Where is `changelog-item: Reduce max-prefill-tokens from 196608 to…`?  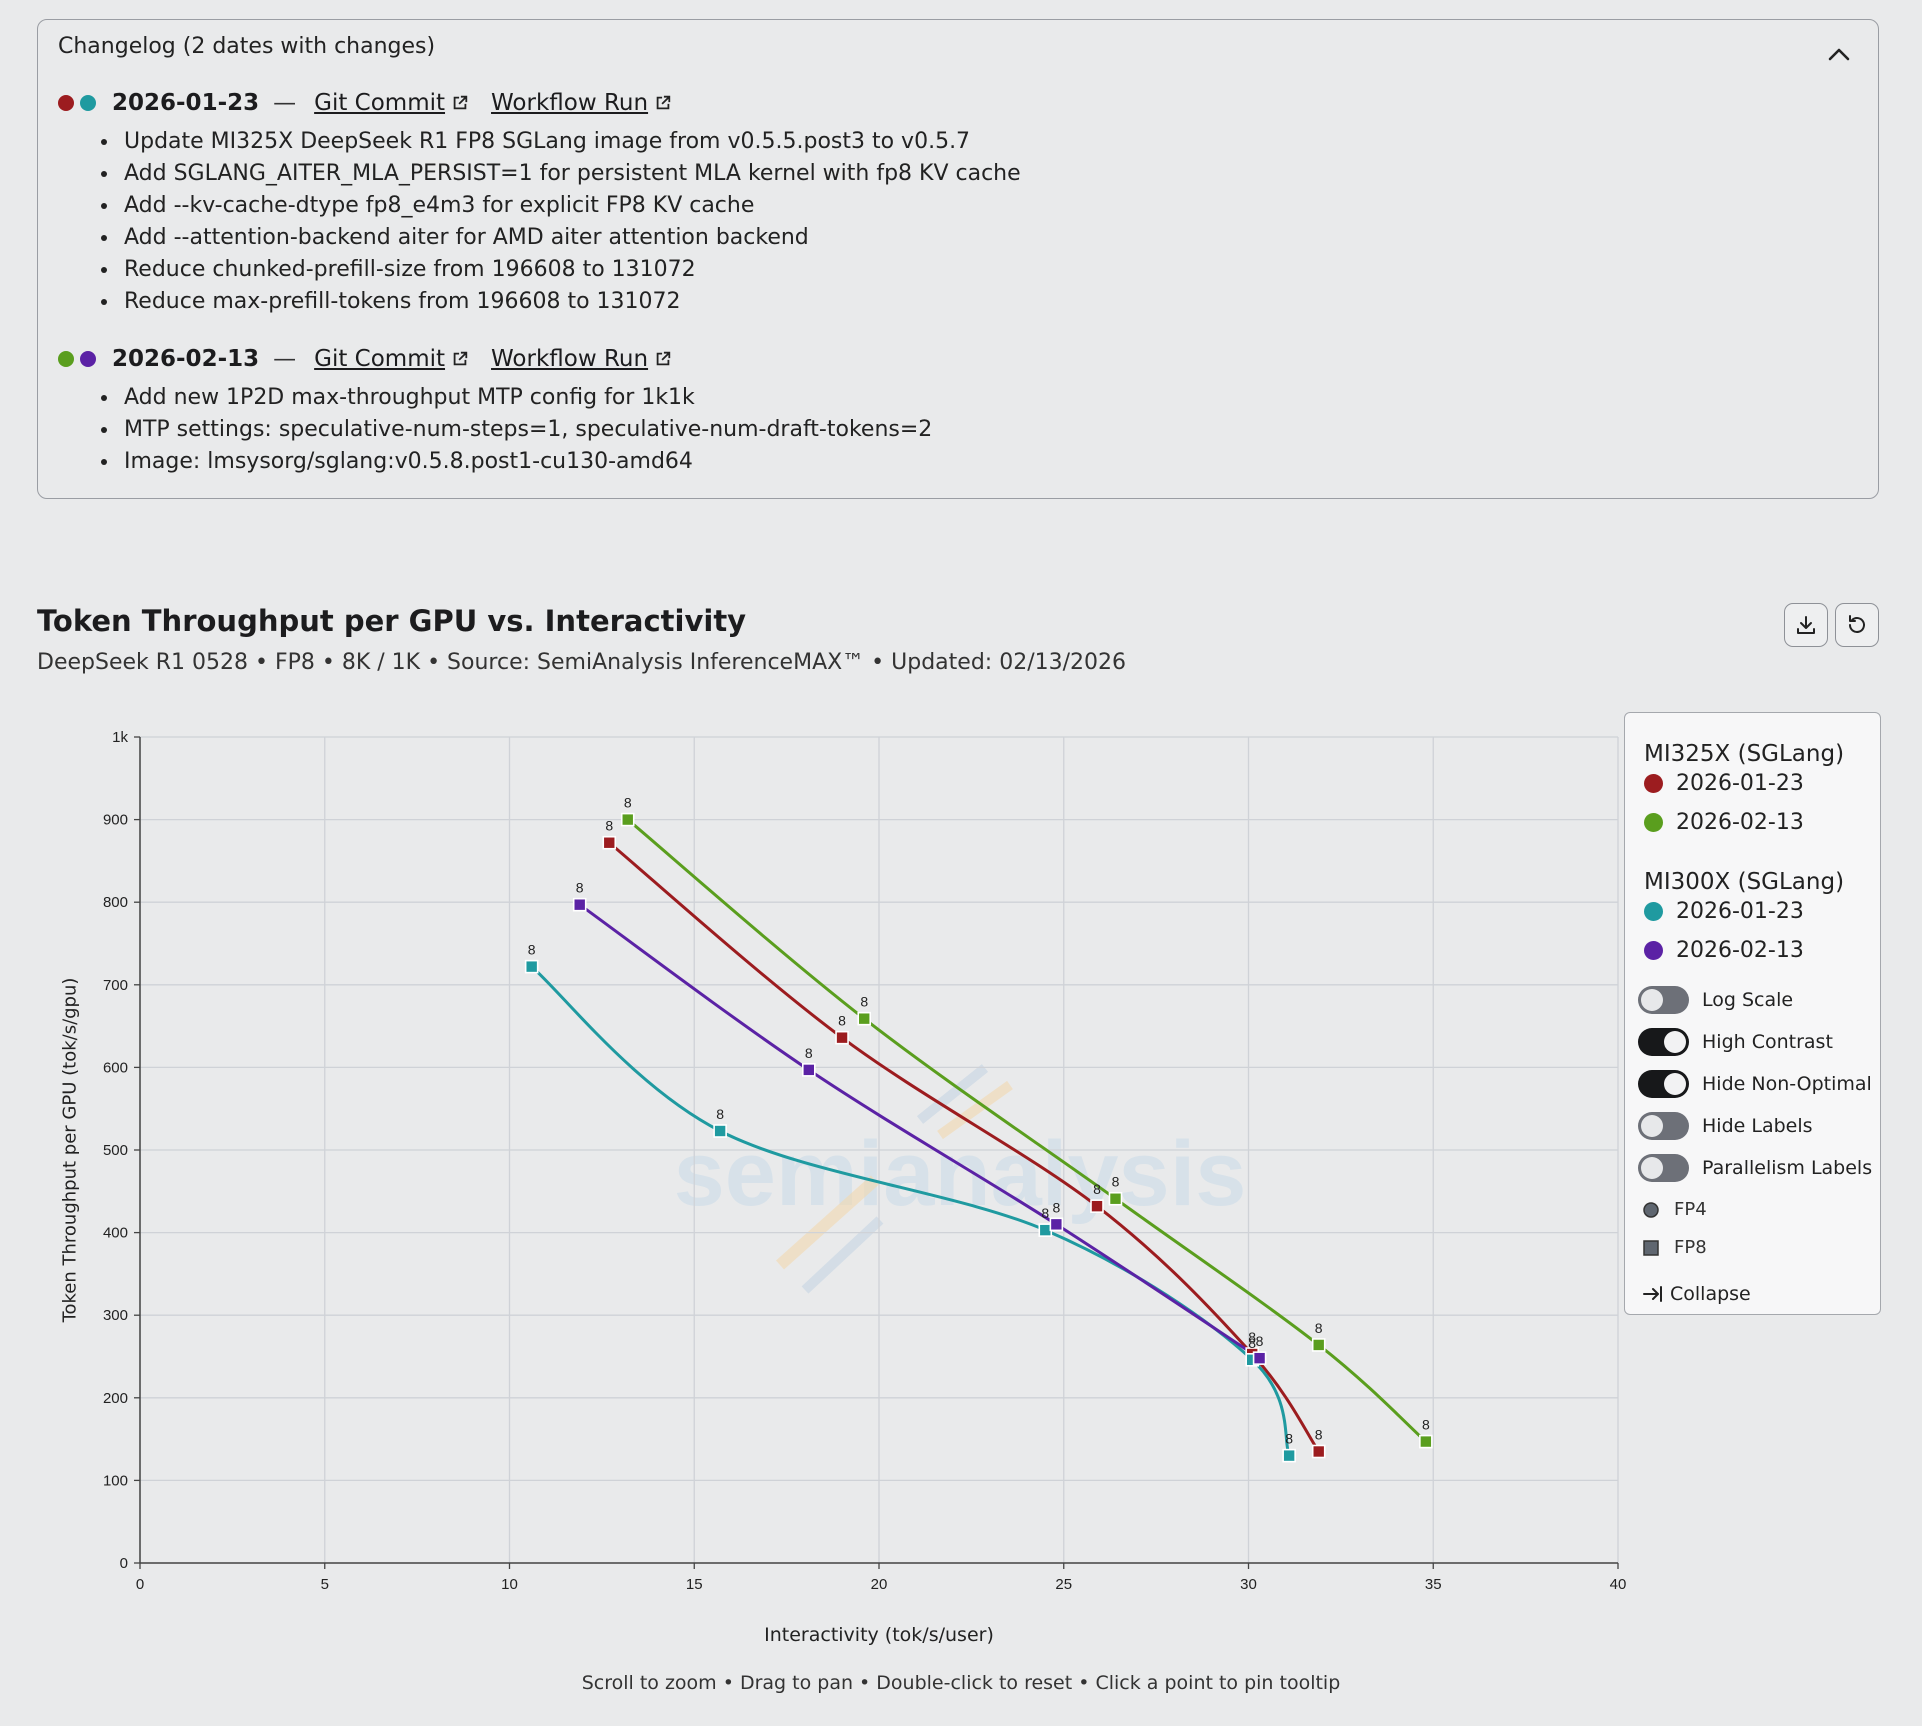 changelog-item: Reduce max-prefill-tokens from 196608 to… is located at coordinates (570, 302).